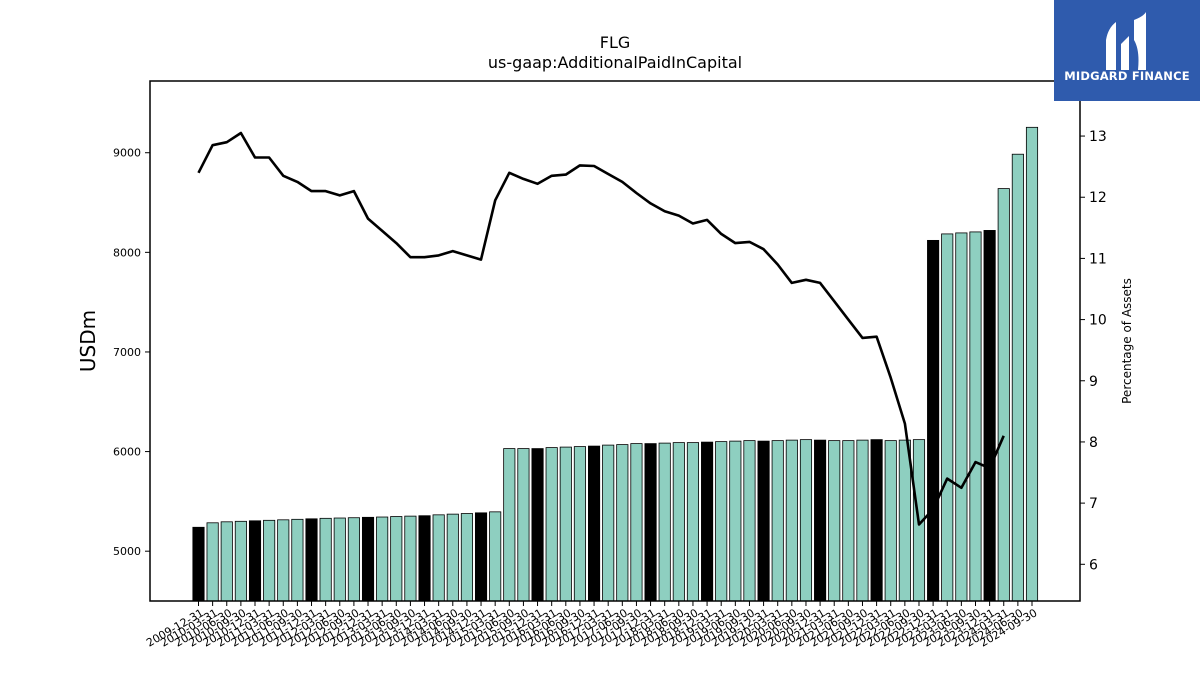 The height and width of the screenshot is (675, 1200). Describe the element at coordinates (127, 252) in the screenshot. I see `y-tick-label-8000: 8000` at that location.